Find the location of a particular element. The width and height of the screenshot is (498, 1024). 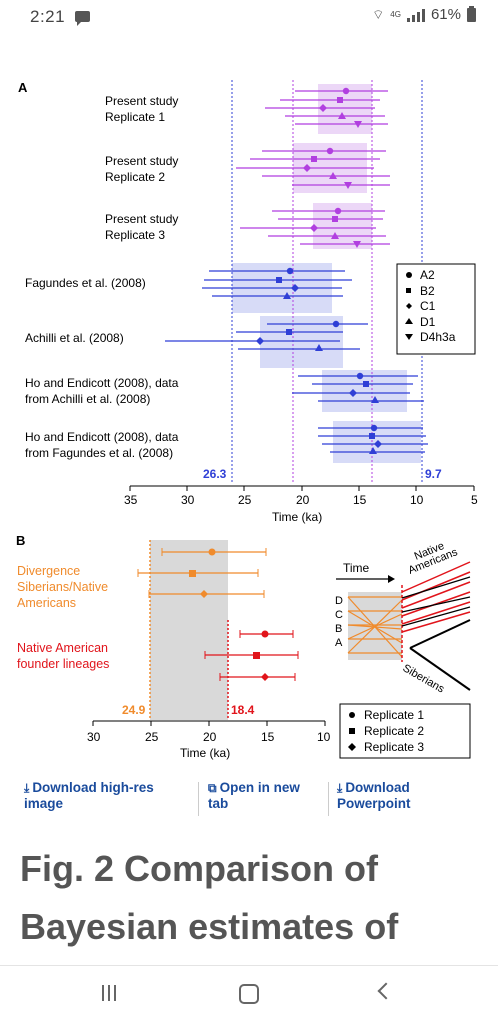

diagram-letter-a: A is located at coordinates (339, 643).